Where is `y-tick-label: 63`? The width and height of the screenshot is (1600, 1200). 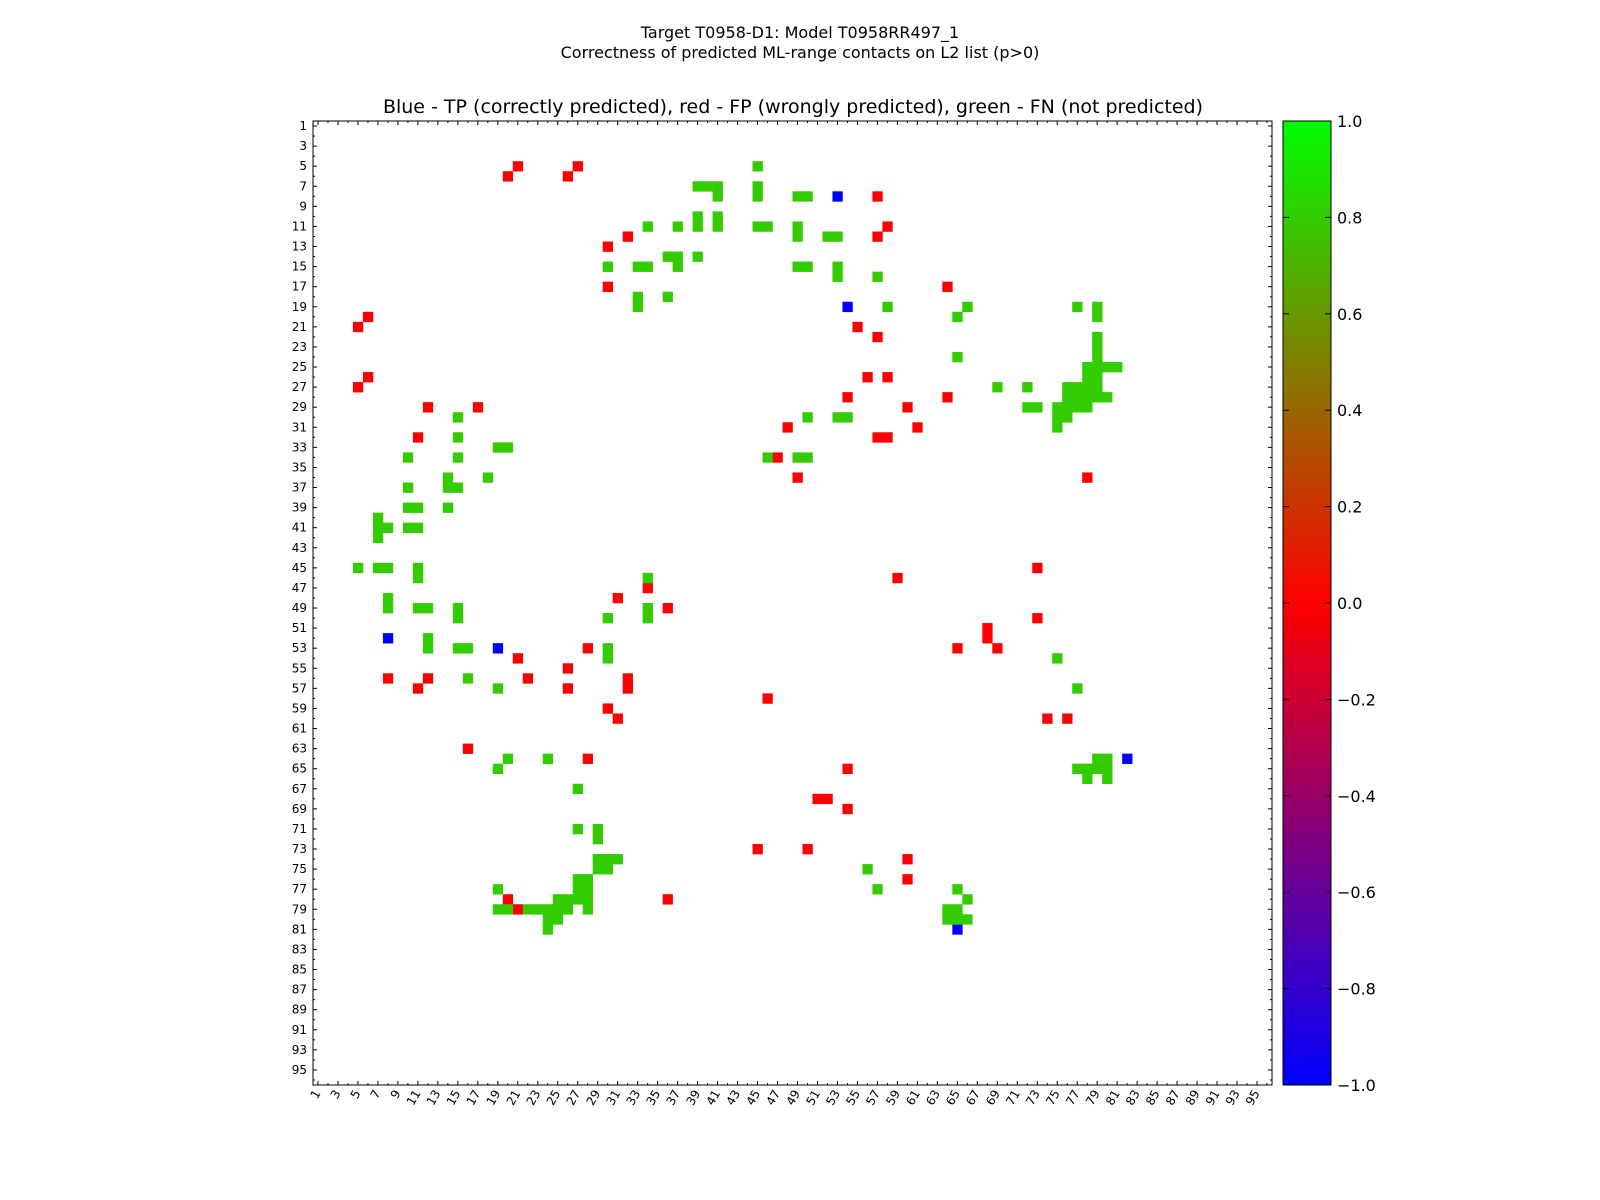 y-tick-label: 63 is located at coordinates (299, 749).